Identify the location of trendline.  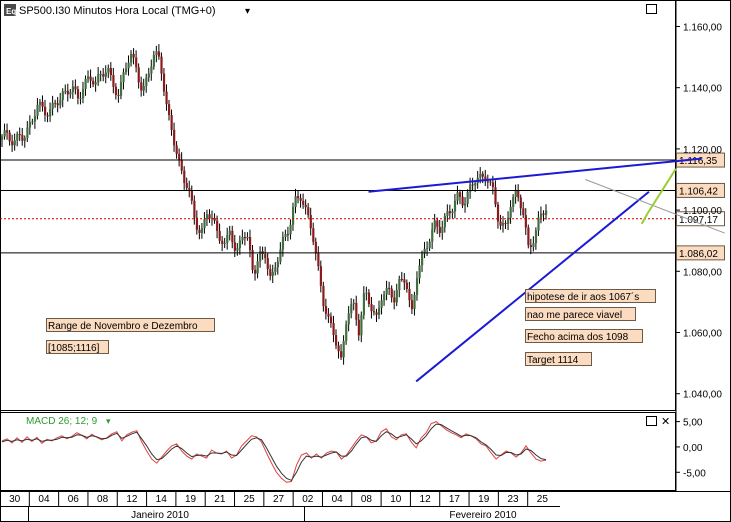
(661, 191).